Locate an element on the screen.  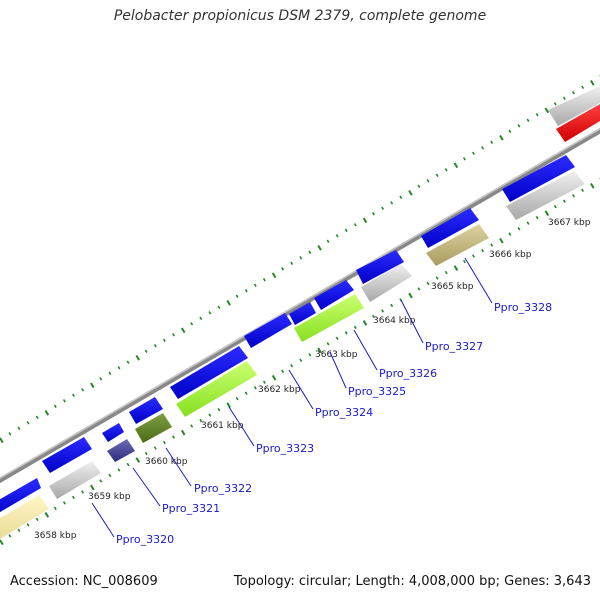
gene-label: Ppro_3327 is located at coordinates (454, 346).